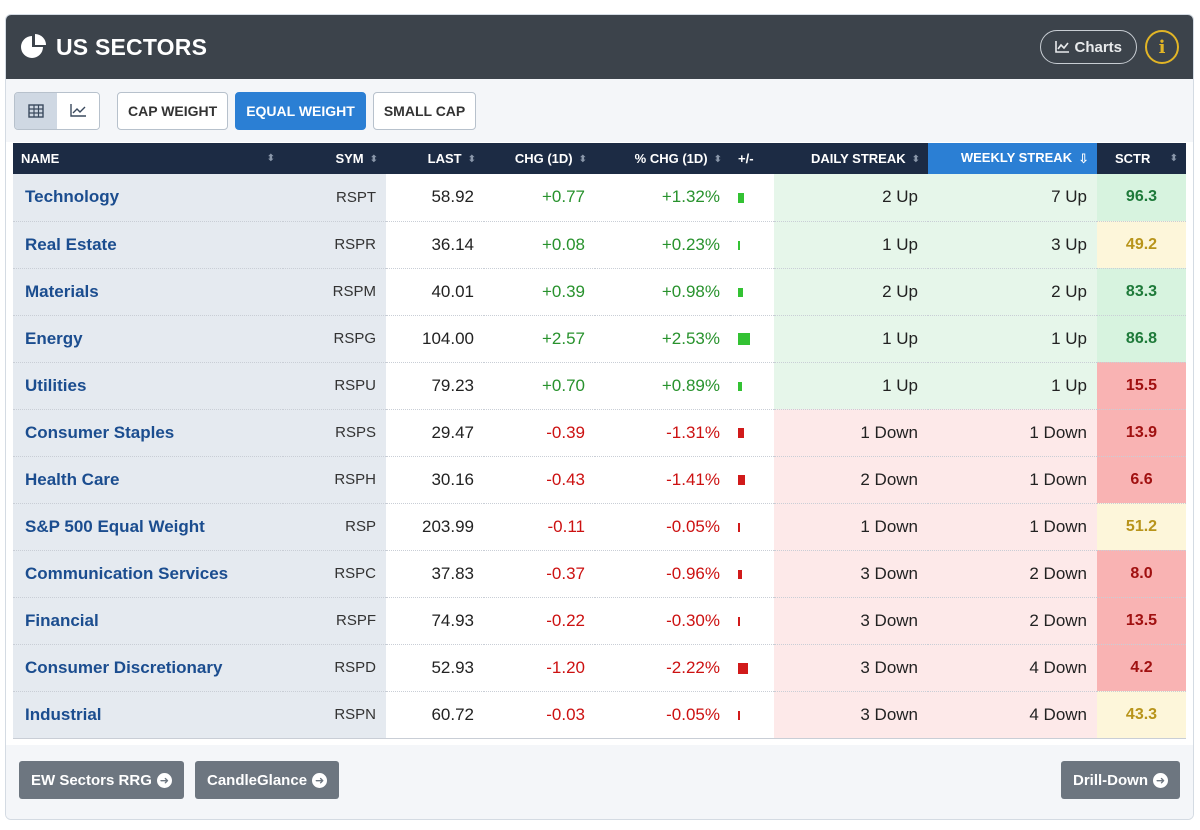 Image resolution: width=1200 pixels, height=830 pixels. Describe the element at coordinates (662, 715) in the screenshot. I see `pct-change-1d: -0.05%` at that location.